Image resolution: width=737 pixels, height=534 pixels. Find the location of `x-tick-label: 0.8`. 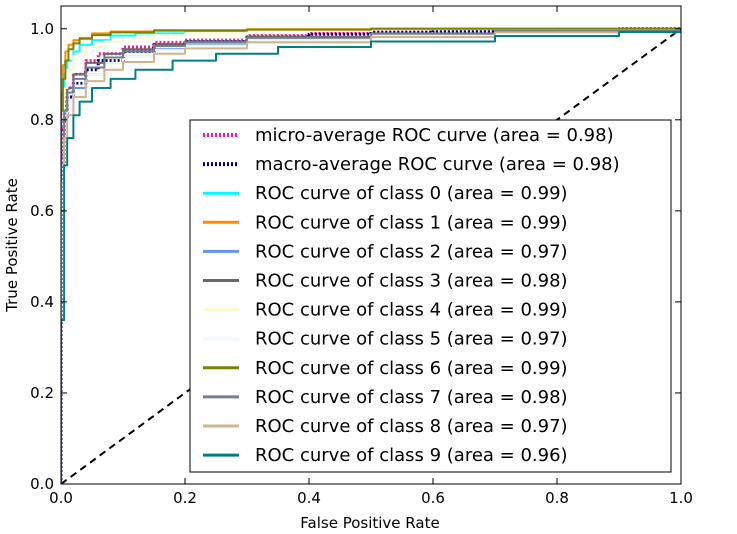

x-tick-label: 0.8 is located at coordinates (557, 498).